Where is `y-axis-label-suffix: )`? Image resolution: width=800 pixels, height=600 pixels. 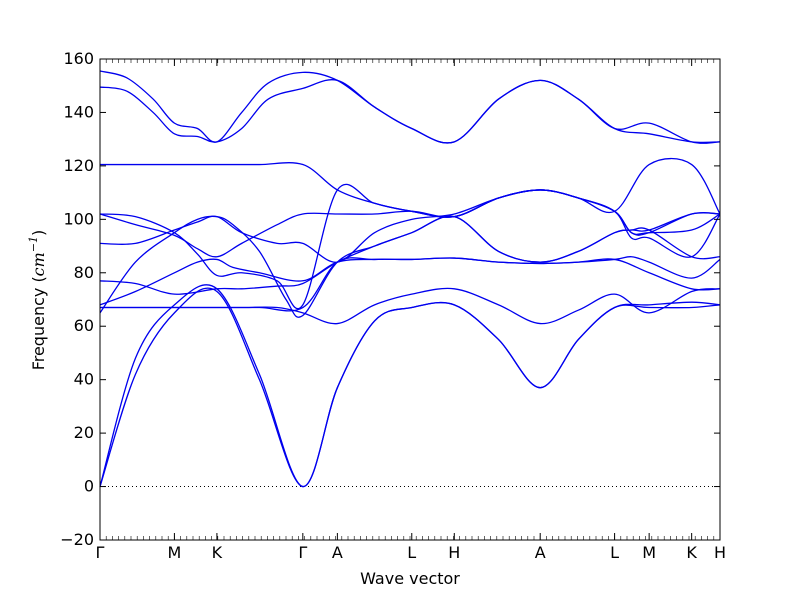
y-axis-label-suffix: ) is located at coordinates (38, 233).